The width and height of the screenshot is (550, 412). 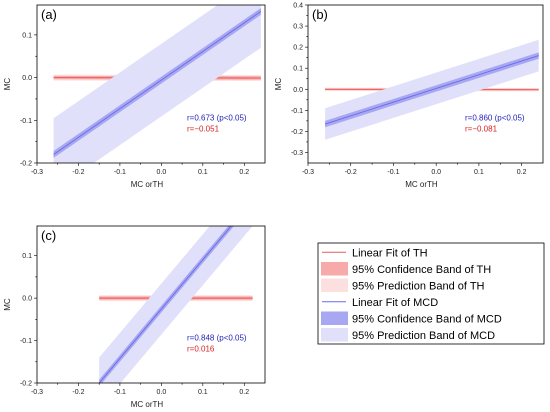 I want to click on panel-label: (b), so click(x=320, y=14).